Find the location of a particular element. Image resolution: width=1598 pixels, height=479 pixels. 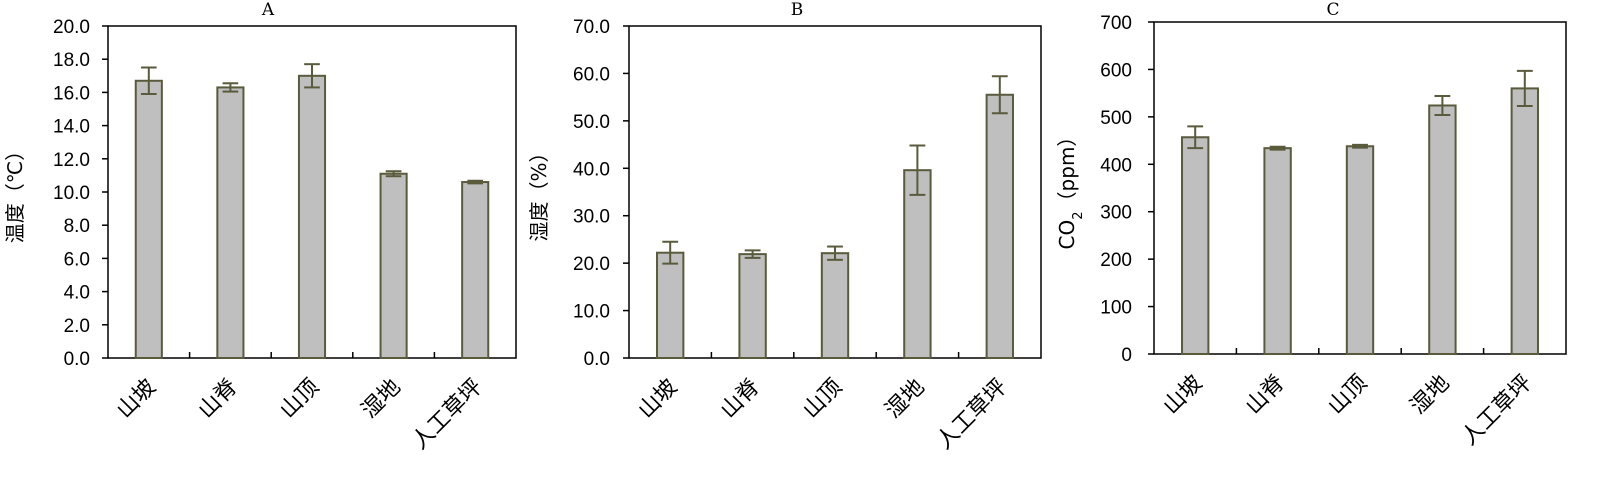

y-tick-label: 16.0 is located at coordinates (71, 93).